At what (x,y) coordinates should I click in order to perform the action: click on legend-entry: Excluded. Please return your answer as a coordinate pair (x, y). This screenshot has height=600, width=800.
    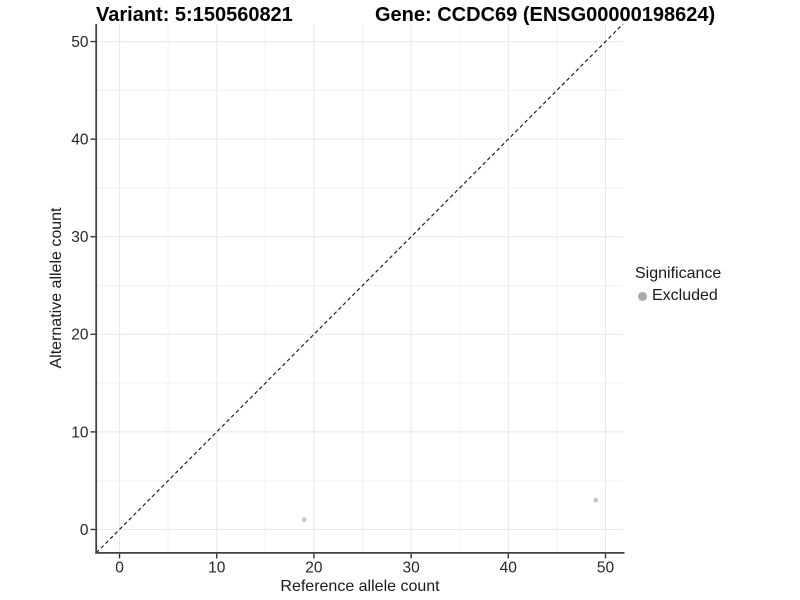
    Looking at the image, I should click on (678, 296).